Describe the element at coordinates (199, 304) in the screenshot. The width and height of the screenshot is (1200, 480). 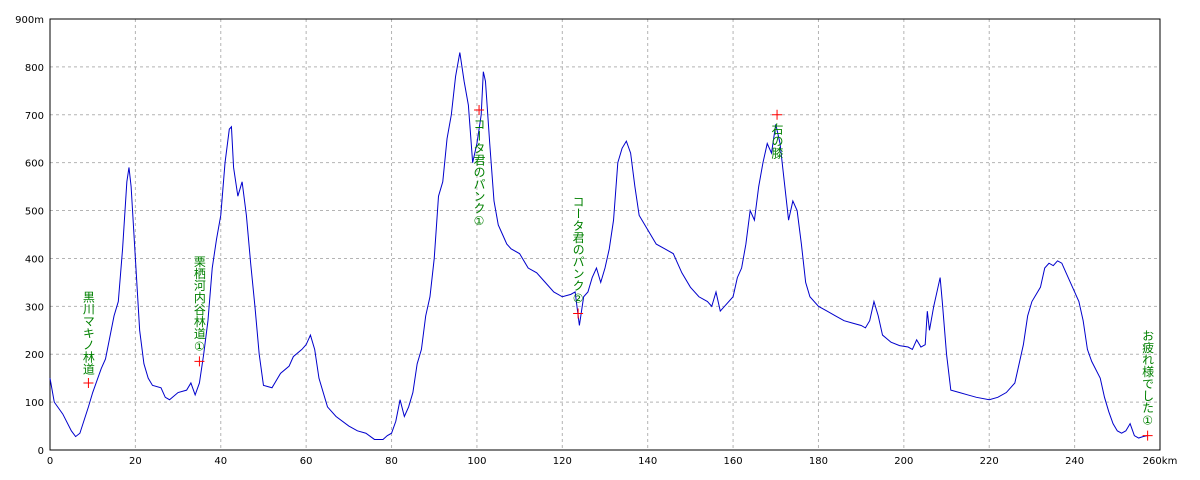
I see `annotation-label: 栗栖河内谷林道①` at that location.